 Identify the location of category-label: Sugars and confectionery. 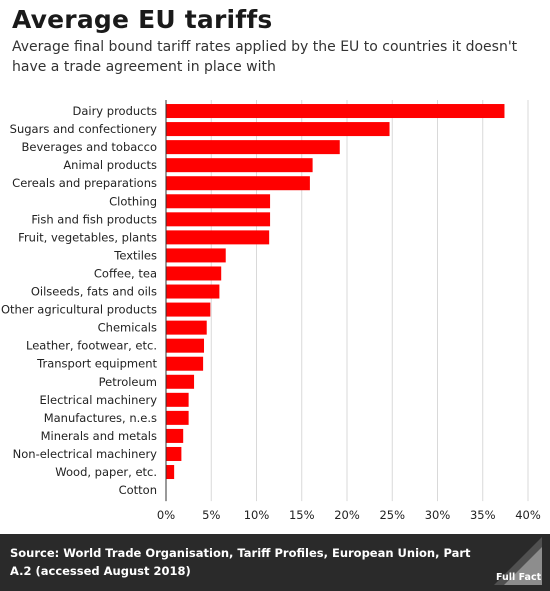
(84, 129).